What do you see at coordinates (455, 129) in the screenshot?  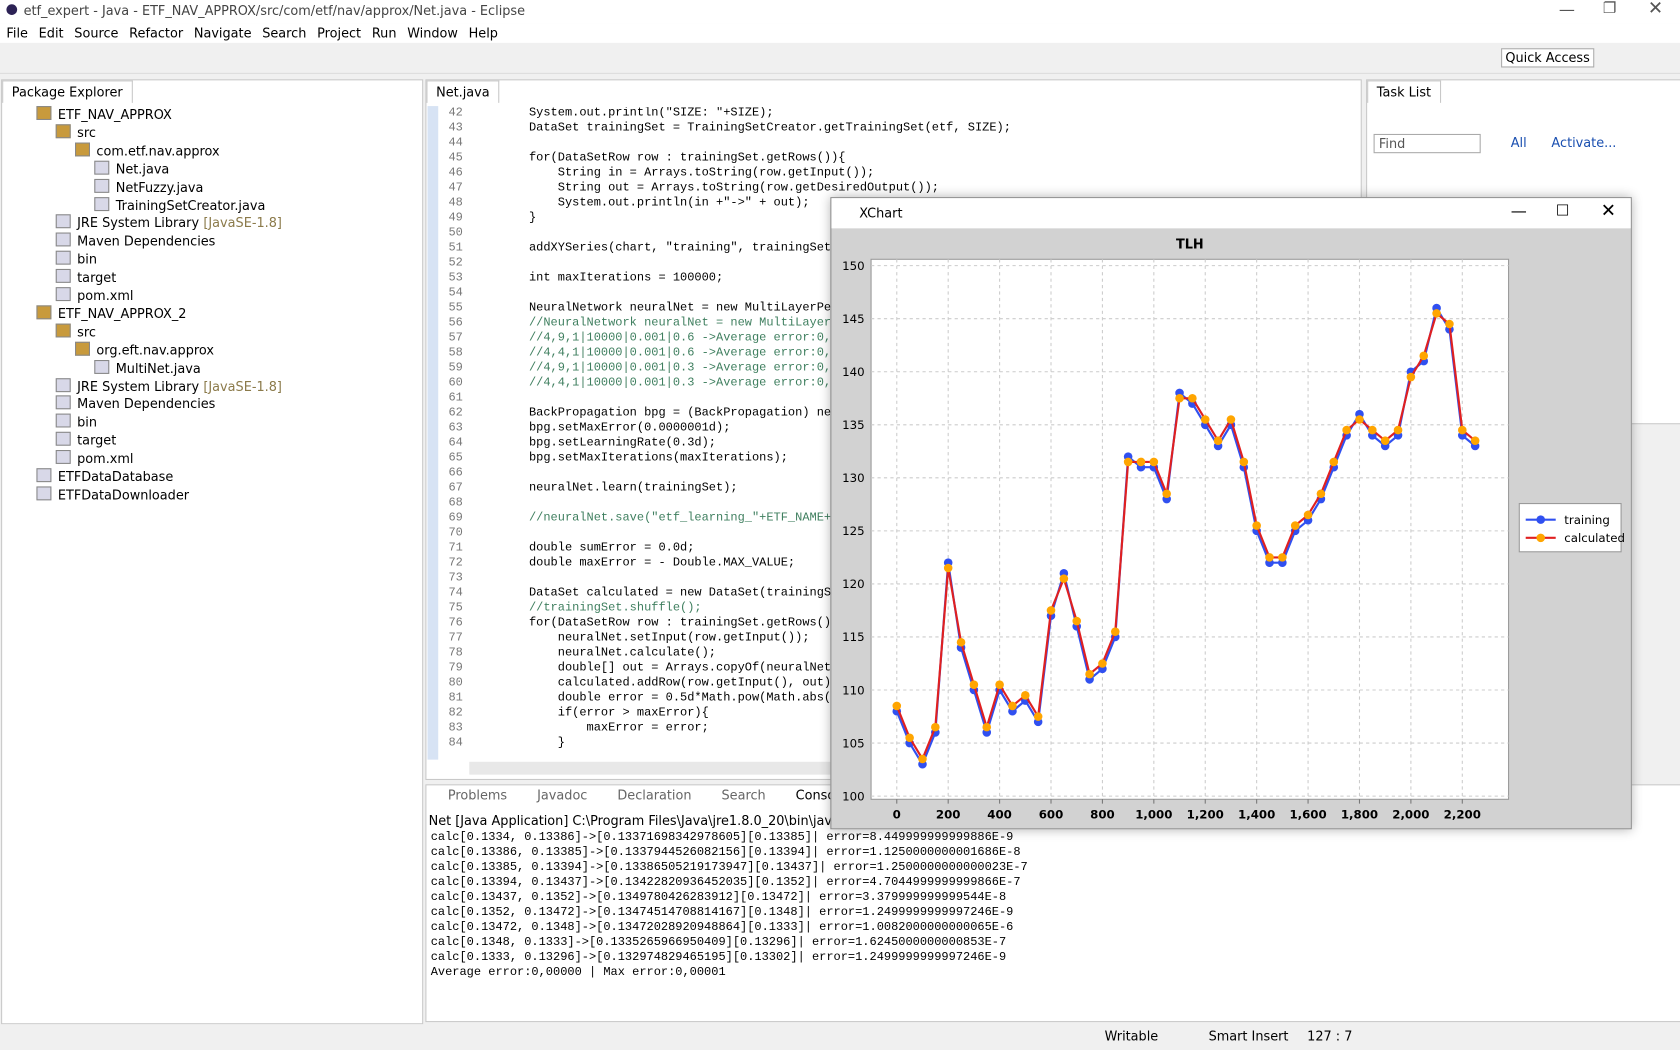 I see `line-number: 43` at bounding box center [455, 129].